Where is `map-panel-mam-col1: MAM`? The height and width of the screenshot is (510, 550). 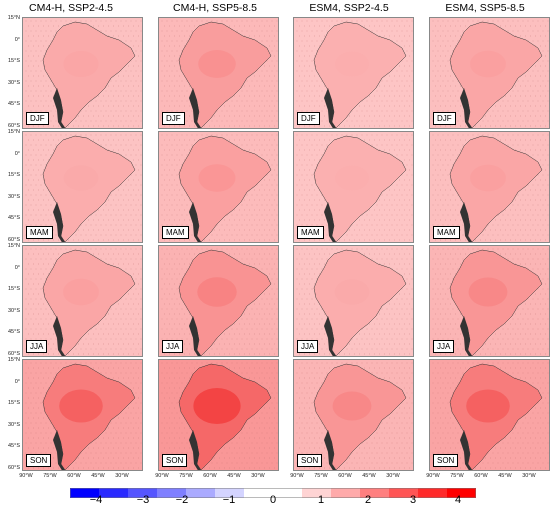
map-panel-mam-col1: MAM is located at coordinates (82, 187).